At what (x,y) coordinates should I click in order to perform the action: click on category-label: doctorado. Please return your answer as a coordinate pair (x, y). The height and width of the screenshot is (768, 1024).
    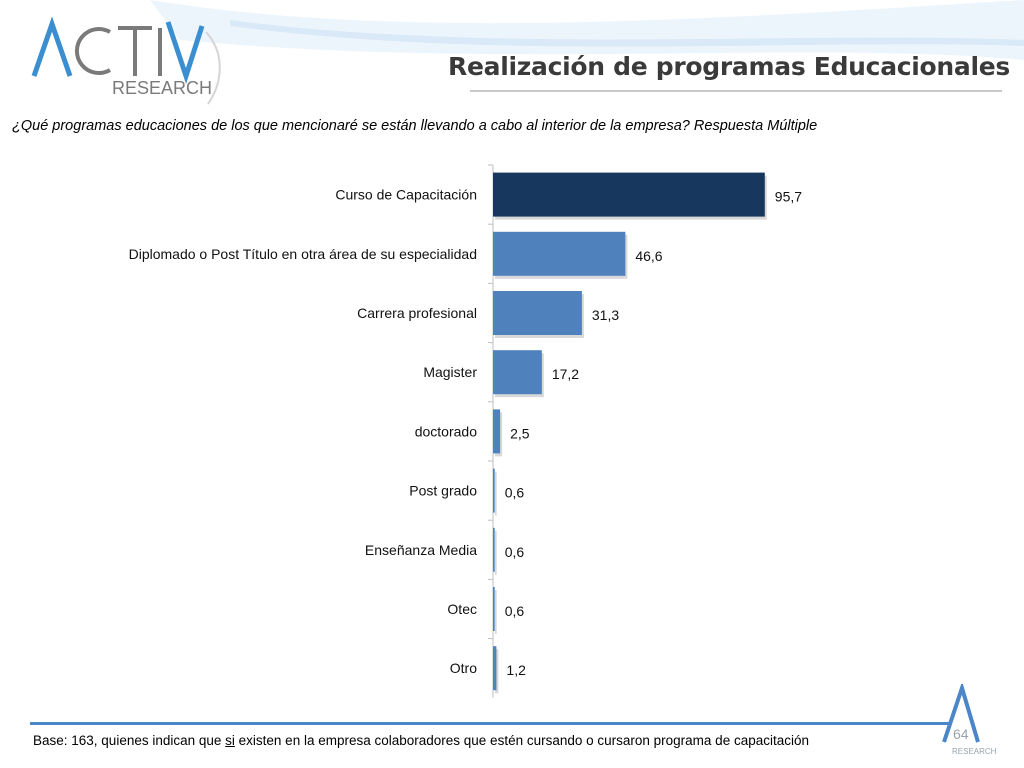
    Looking at the image, I should click on (446, 431).